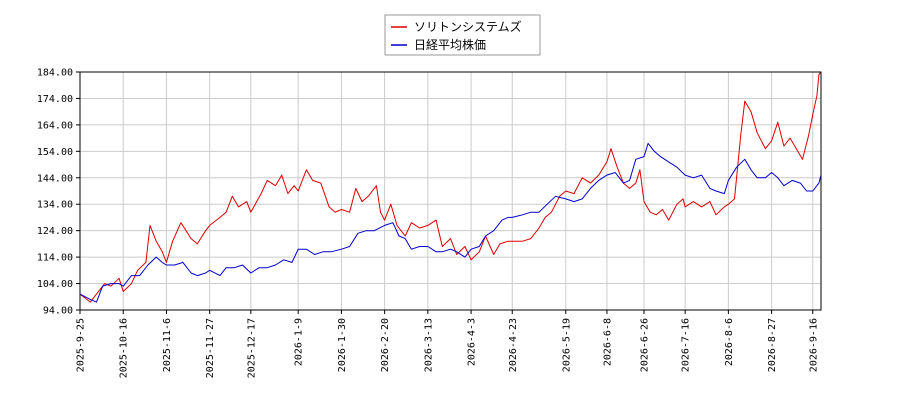 Image resolution: width=900 pixels, height=400 pixels. What do you see at coordinates (55, 152) in the screenshot?
I see `y-tick-label: 154.00` at bounding box center [55, 152].